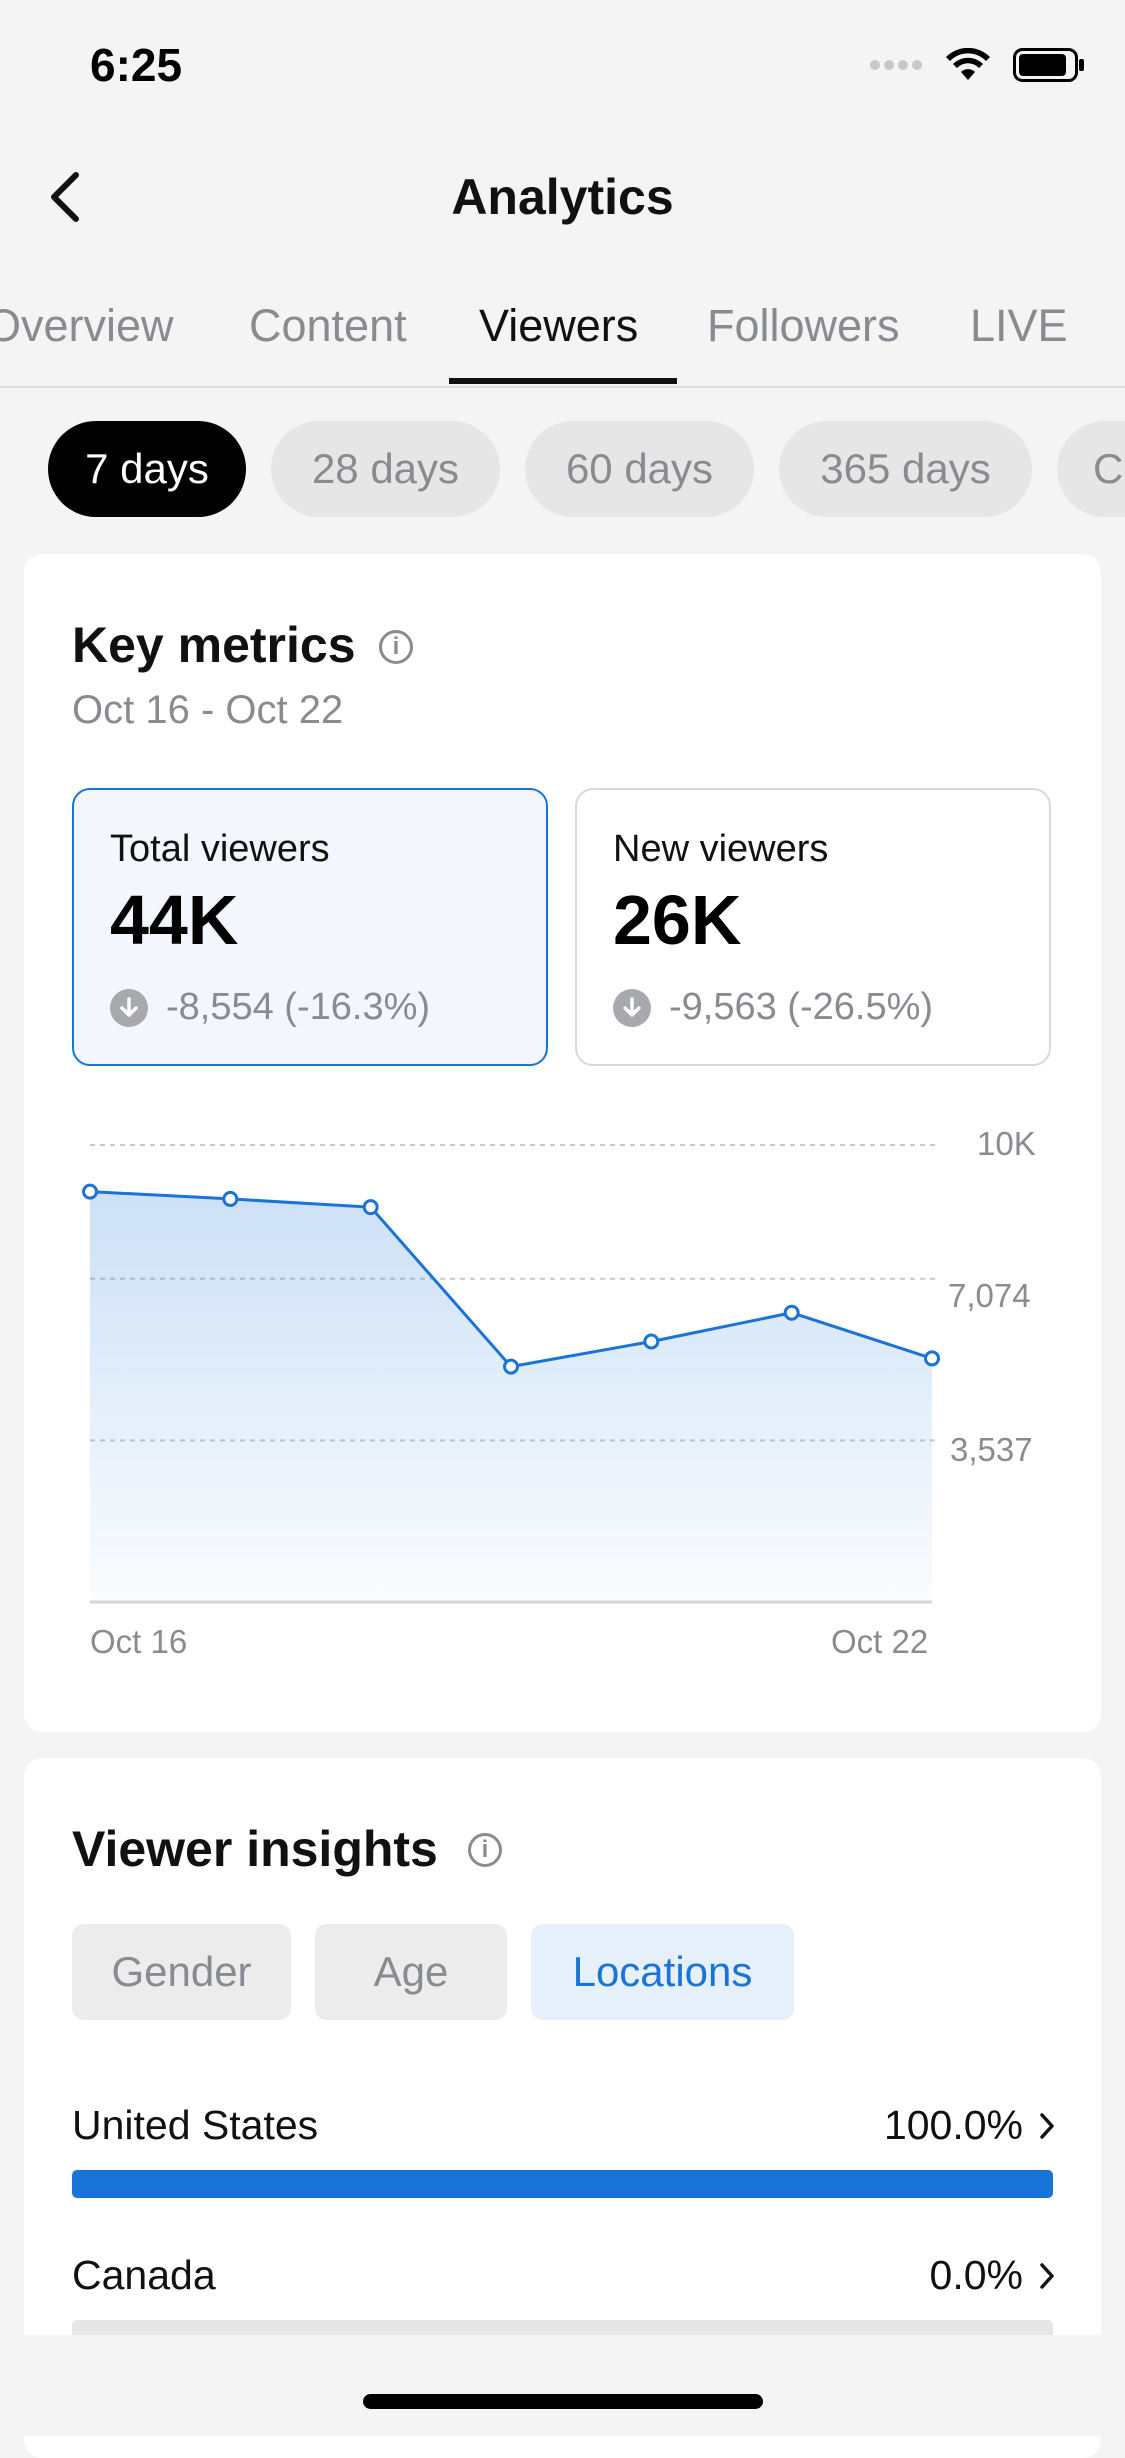 This screenshot has width=1125, height=2458. What do you see at coordinates (880, 1641) in the screenshot?
I see `x-tick-label: Oct 22` at bounding box center [880, 1641].